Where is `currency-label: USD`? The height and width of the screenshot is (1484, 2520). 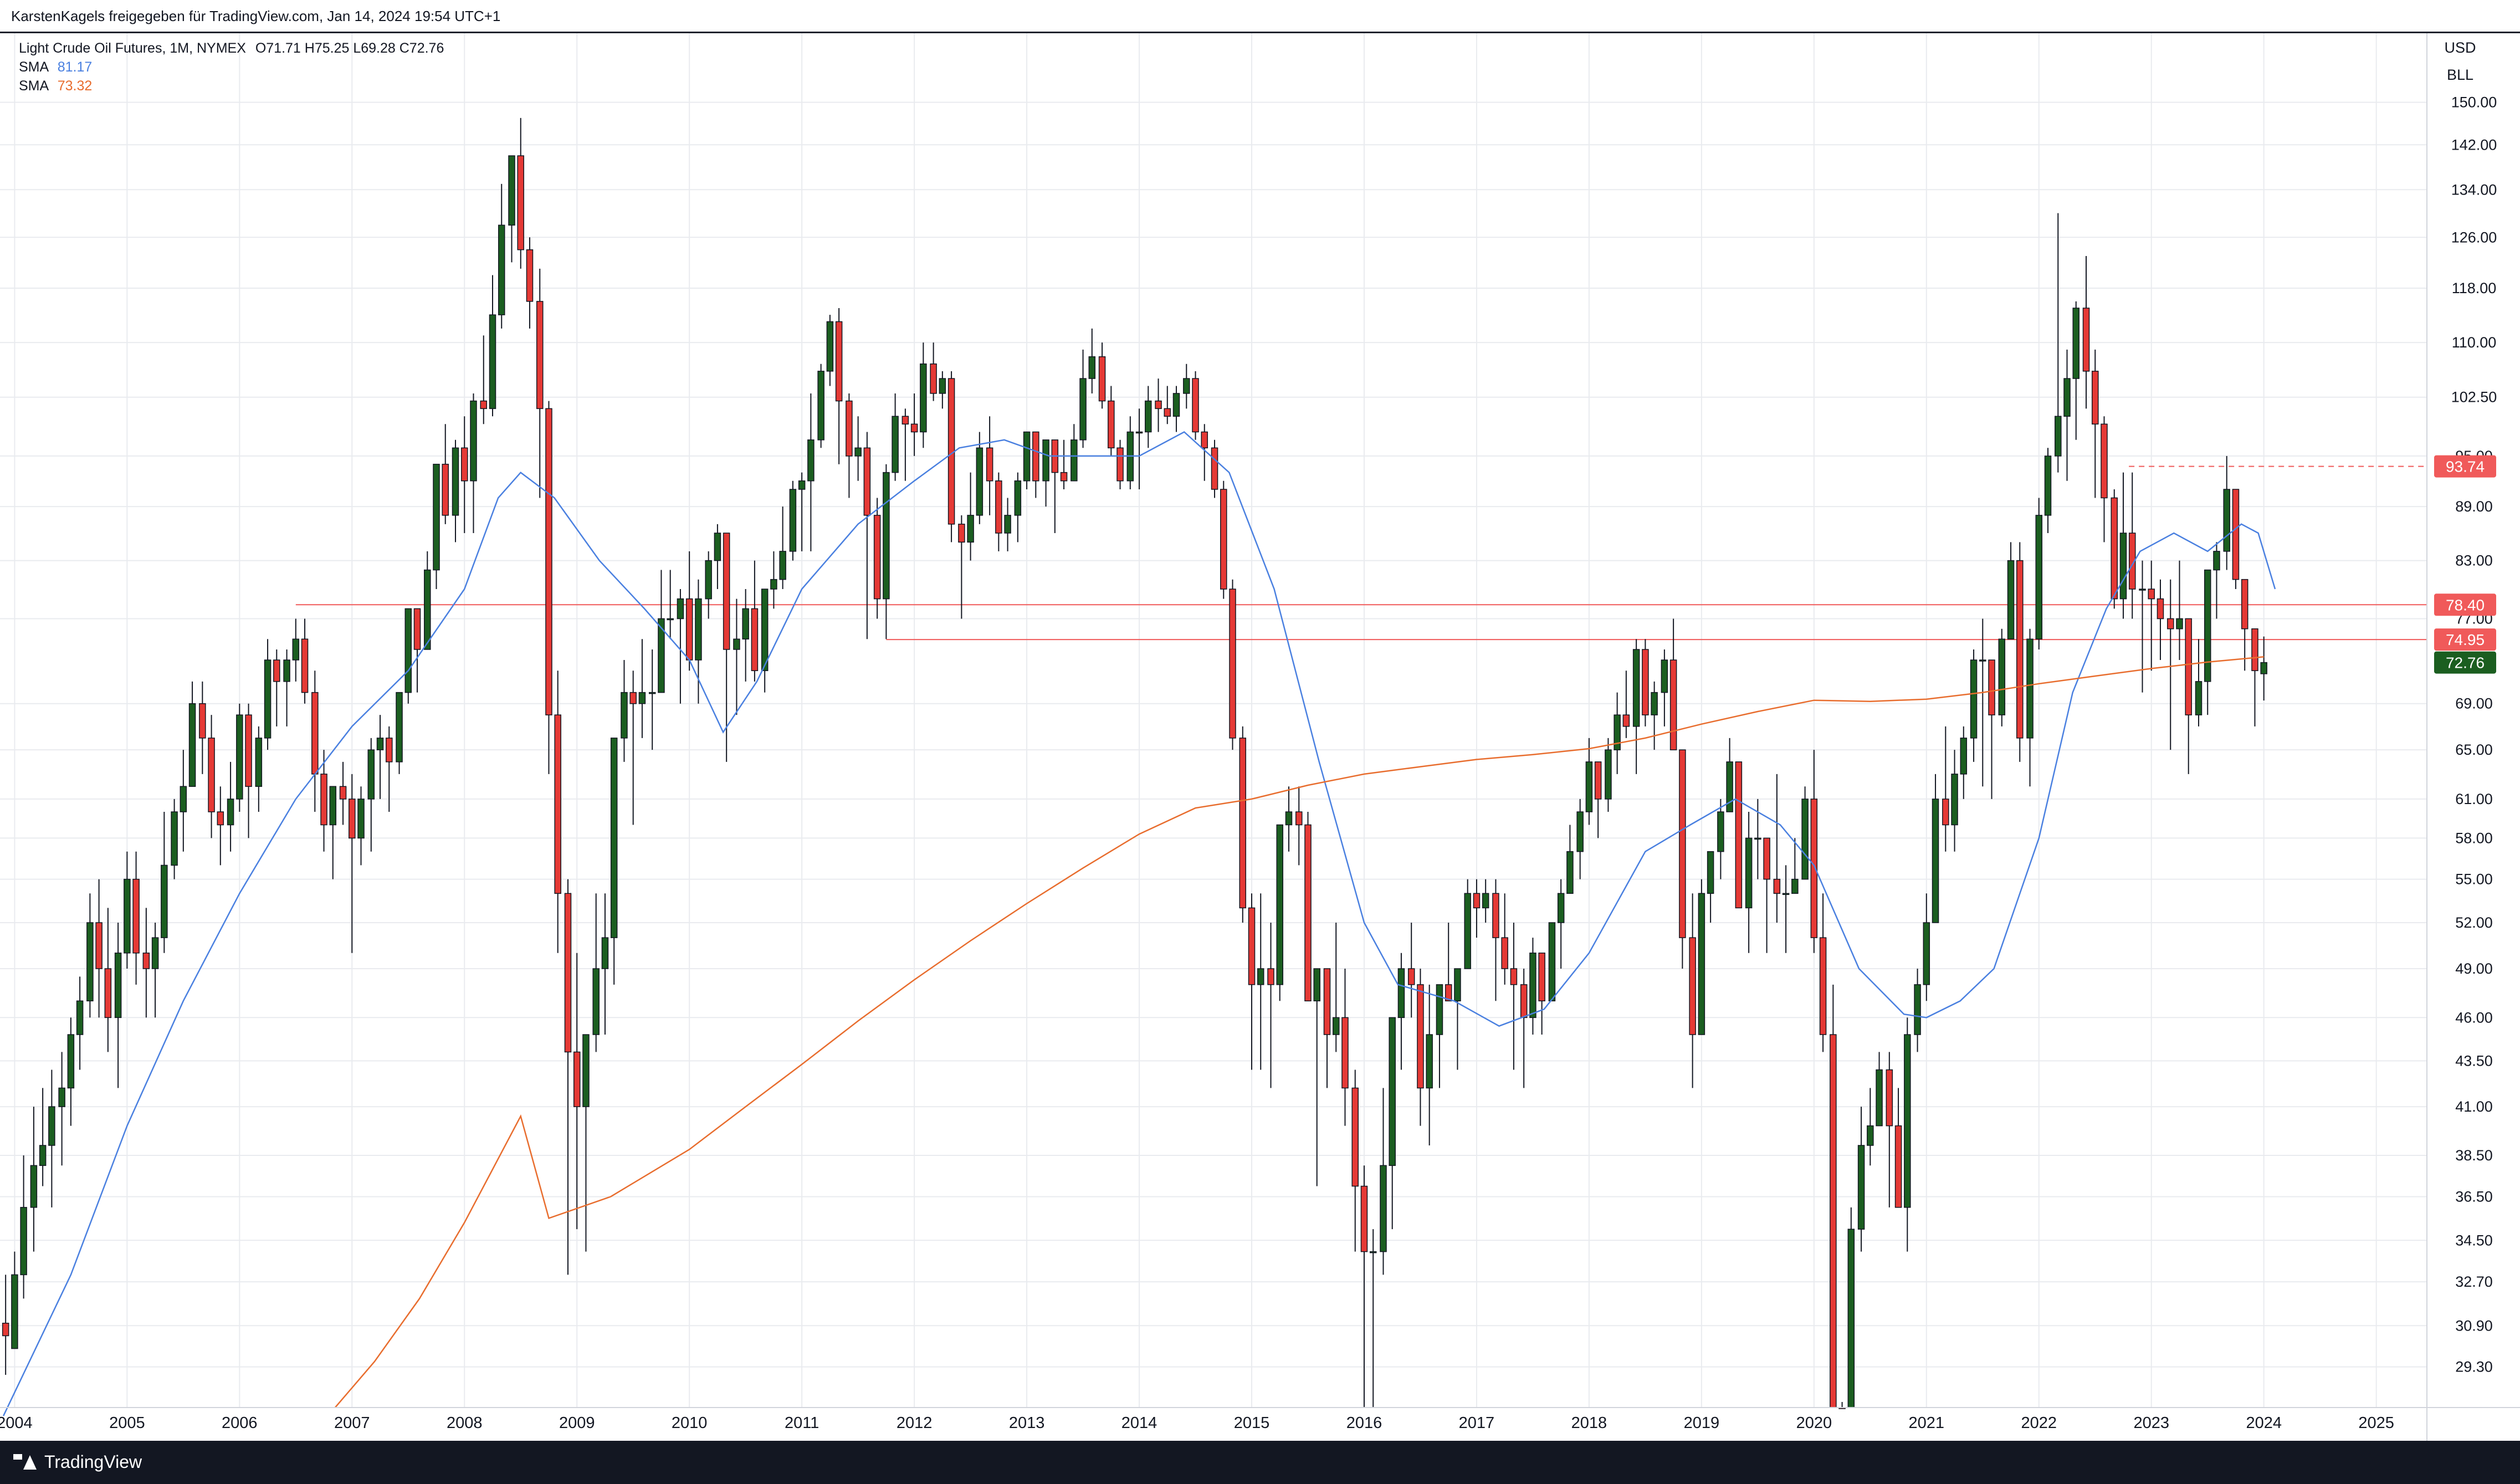
currency-label: USD is located at coordinates (2460, 47).